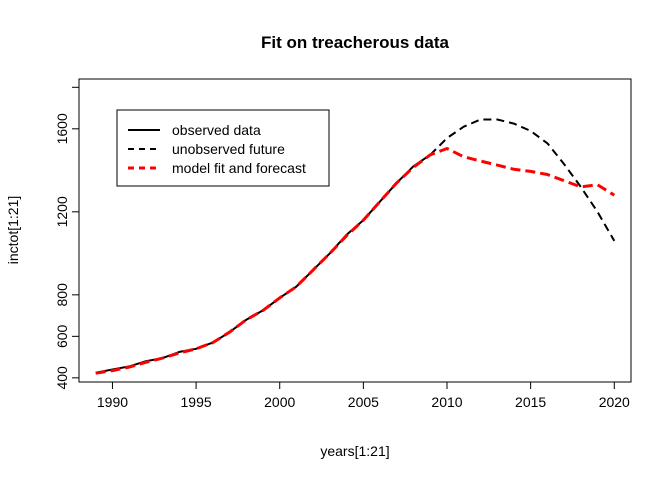 This screenshot has width=672, height=480. I want to click on x-tick-label: 2005, so click(363, 402).